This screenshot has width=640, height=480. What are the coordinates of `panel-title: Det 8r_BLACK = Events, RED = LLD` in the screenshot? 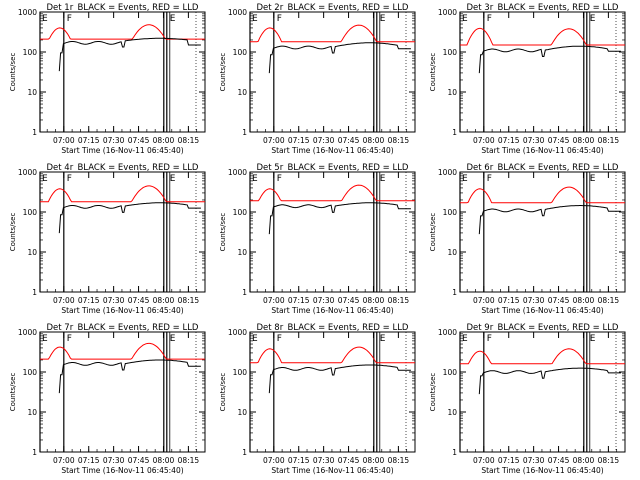 It's located at (333, 328).